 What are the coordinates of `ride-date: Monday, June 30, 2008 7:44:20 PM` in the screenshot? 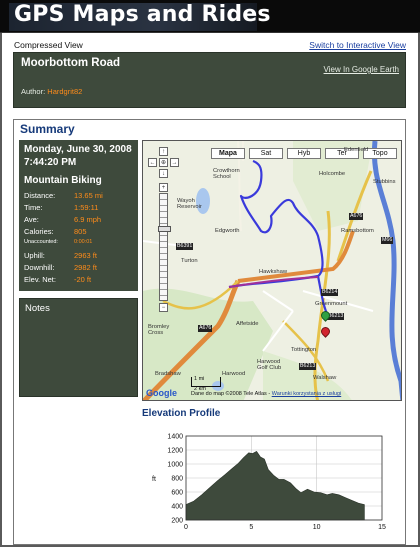 It's located at (78, 156).